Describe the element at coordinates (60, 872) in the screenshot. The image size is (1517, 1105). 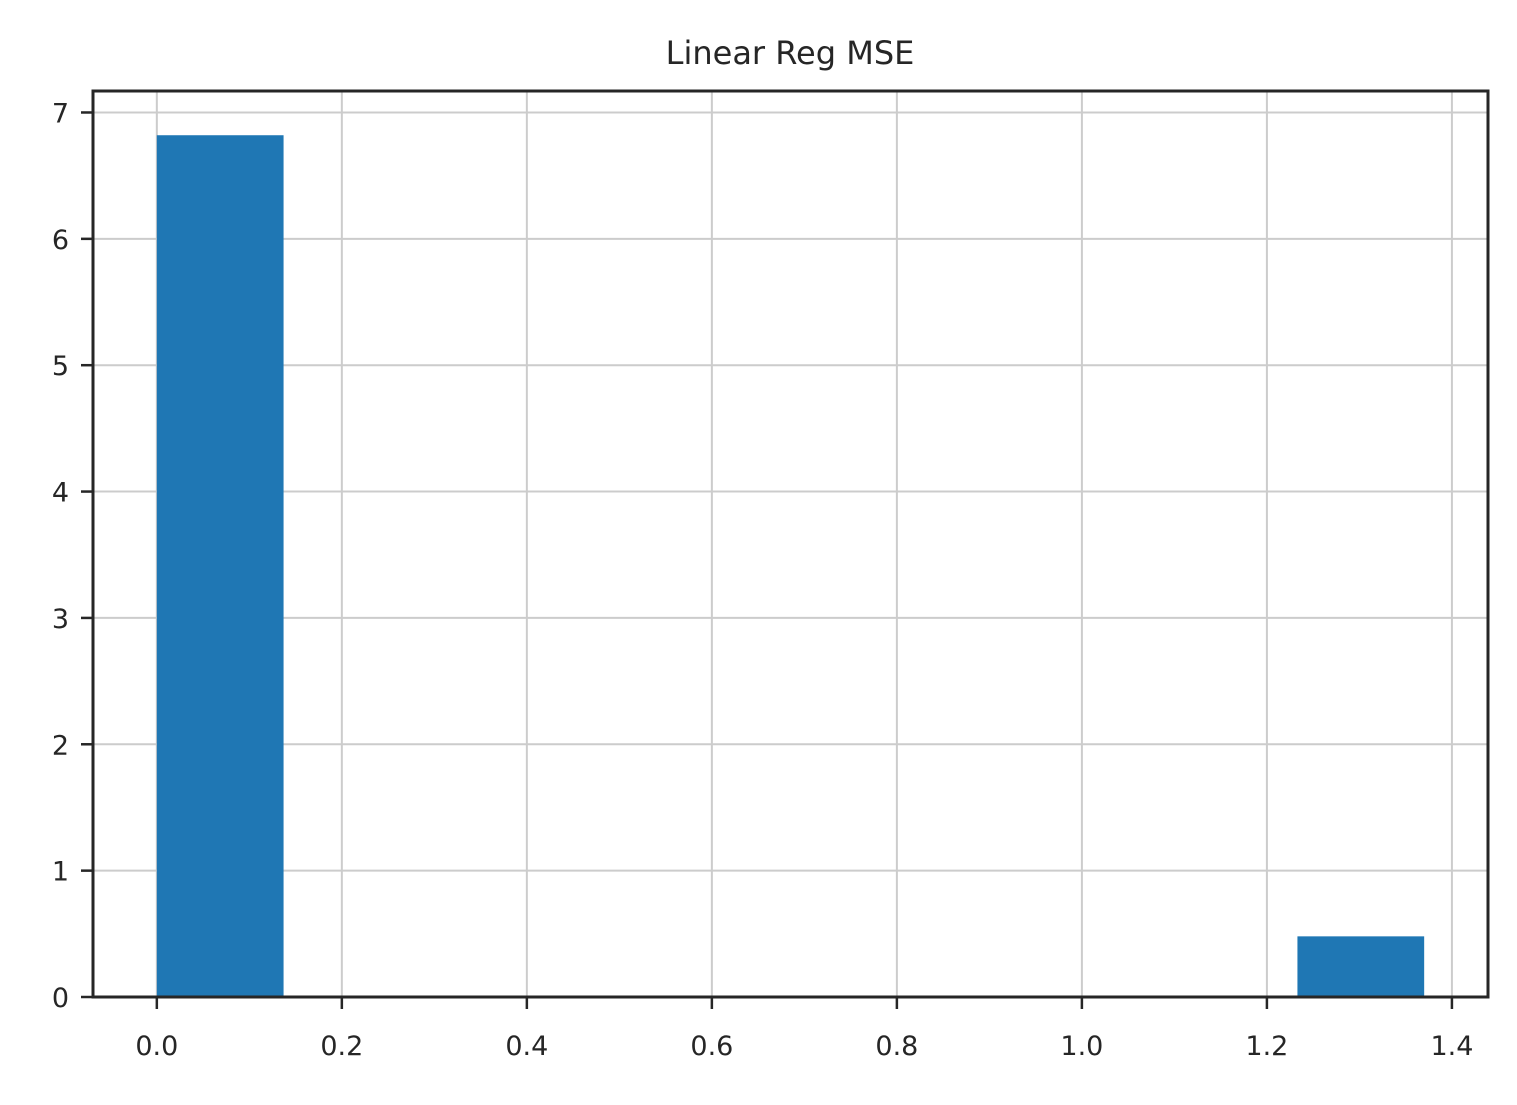
I see `y-tick-label: 1` at that location.